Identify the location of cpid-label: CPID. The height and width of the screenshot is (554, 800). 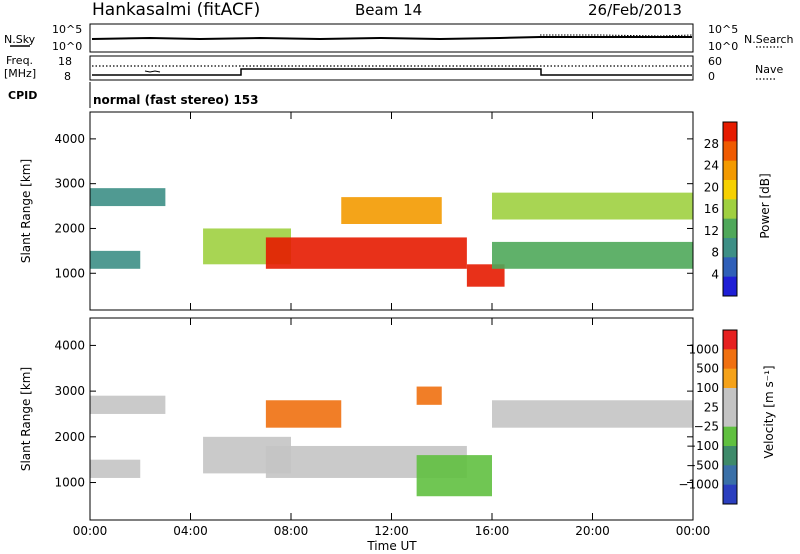
(22, 95).